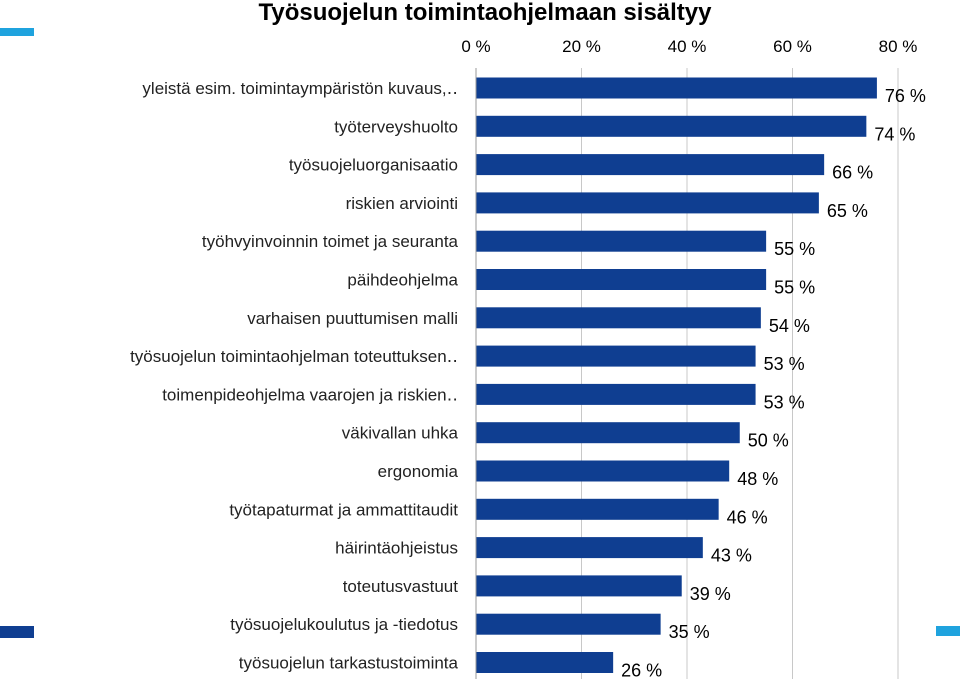 This screenshot has width=960, height=681. What do you see at coordinates (352, 318) in the screenshot?
I see `category-label: varhaisen puuttumisen malli` at bounding box center [352, 318].